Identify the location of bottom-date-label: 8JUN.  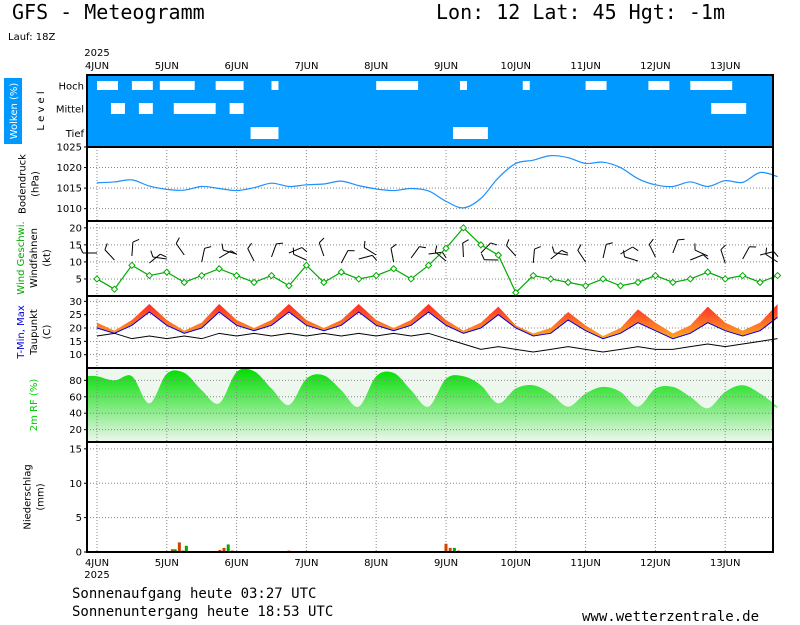
(376, 563).